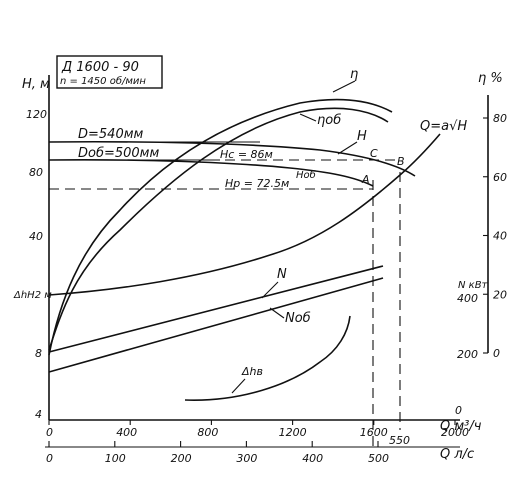  Describe the element at coordinates (473, 285) in the screenshot. I see `y-power-title: N кВт` at that location.